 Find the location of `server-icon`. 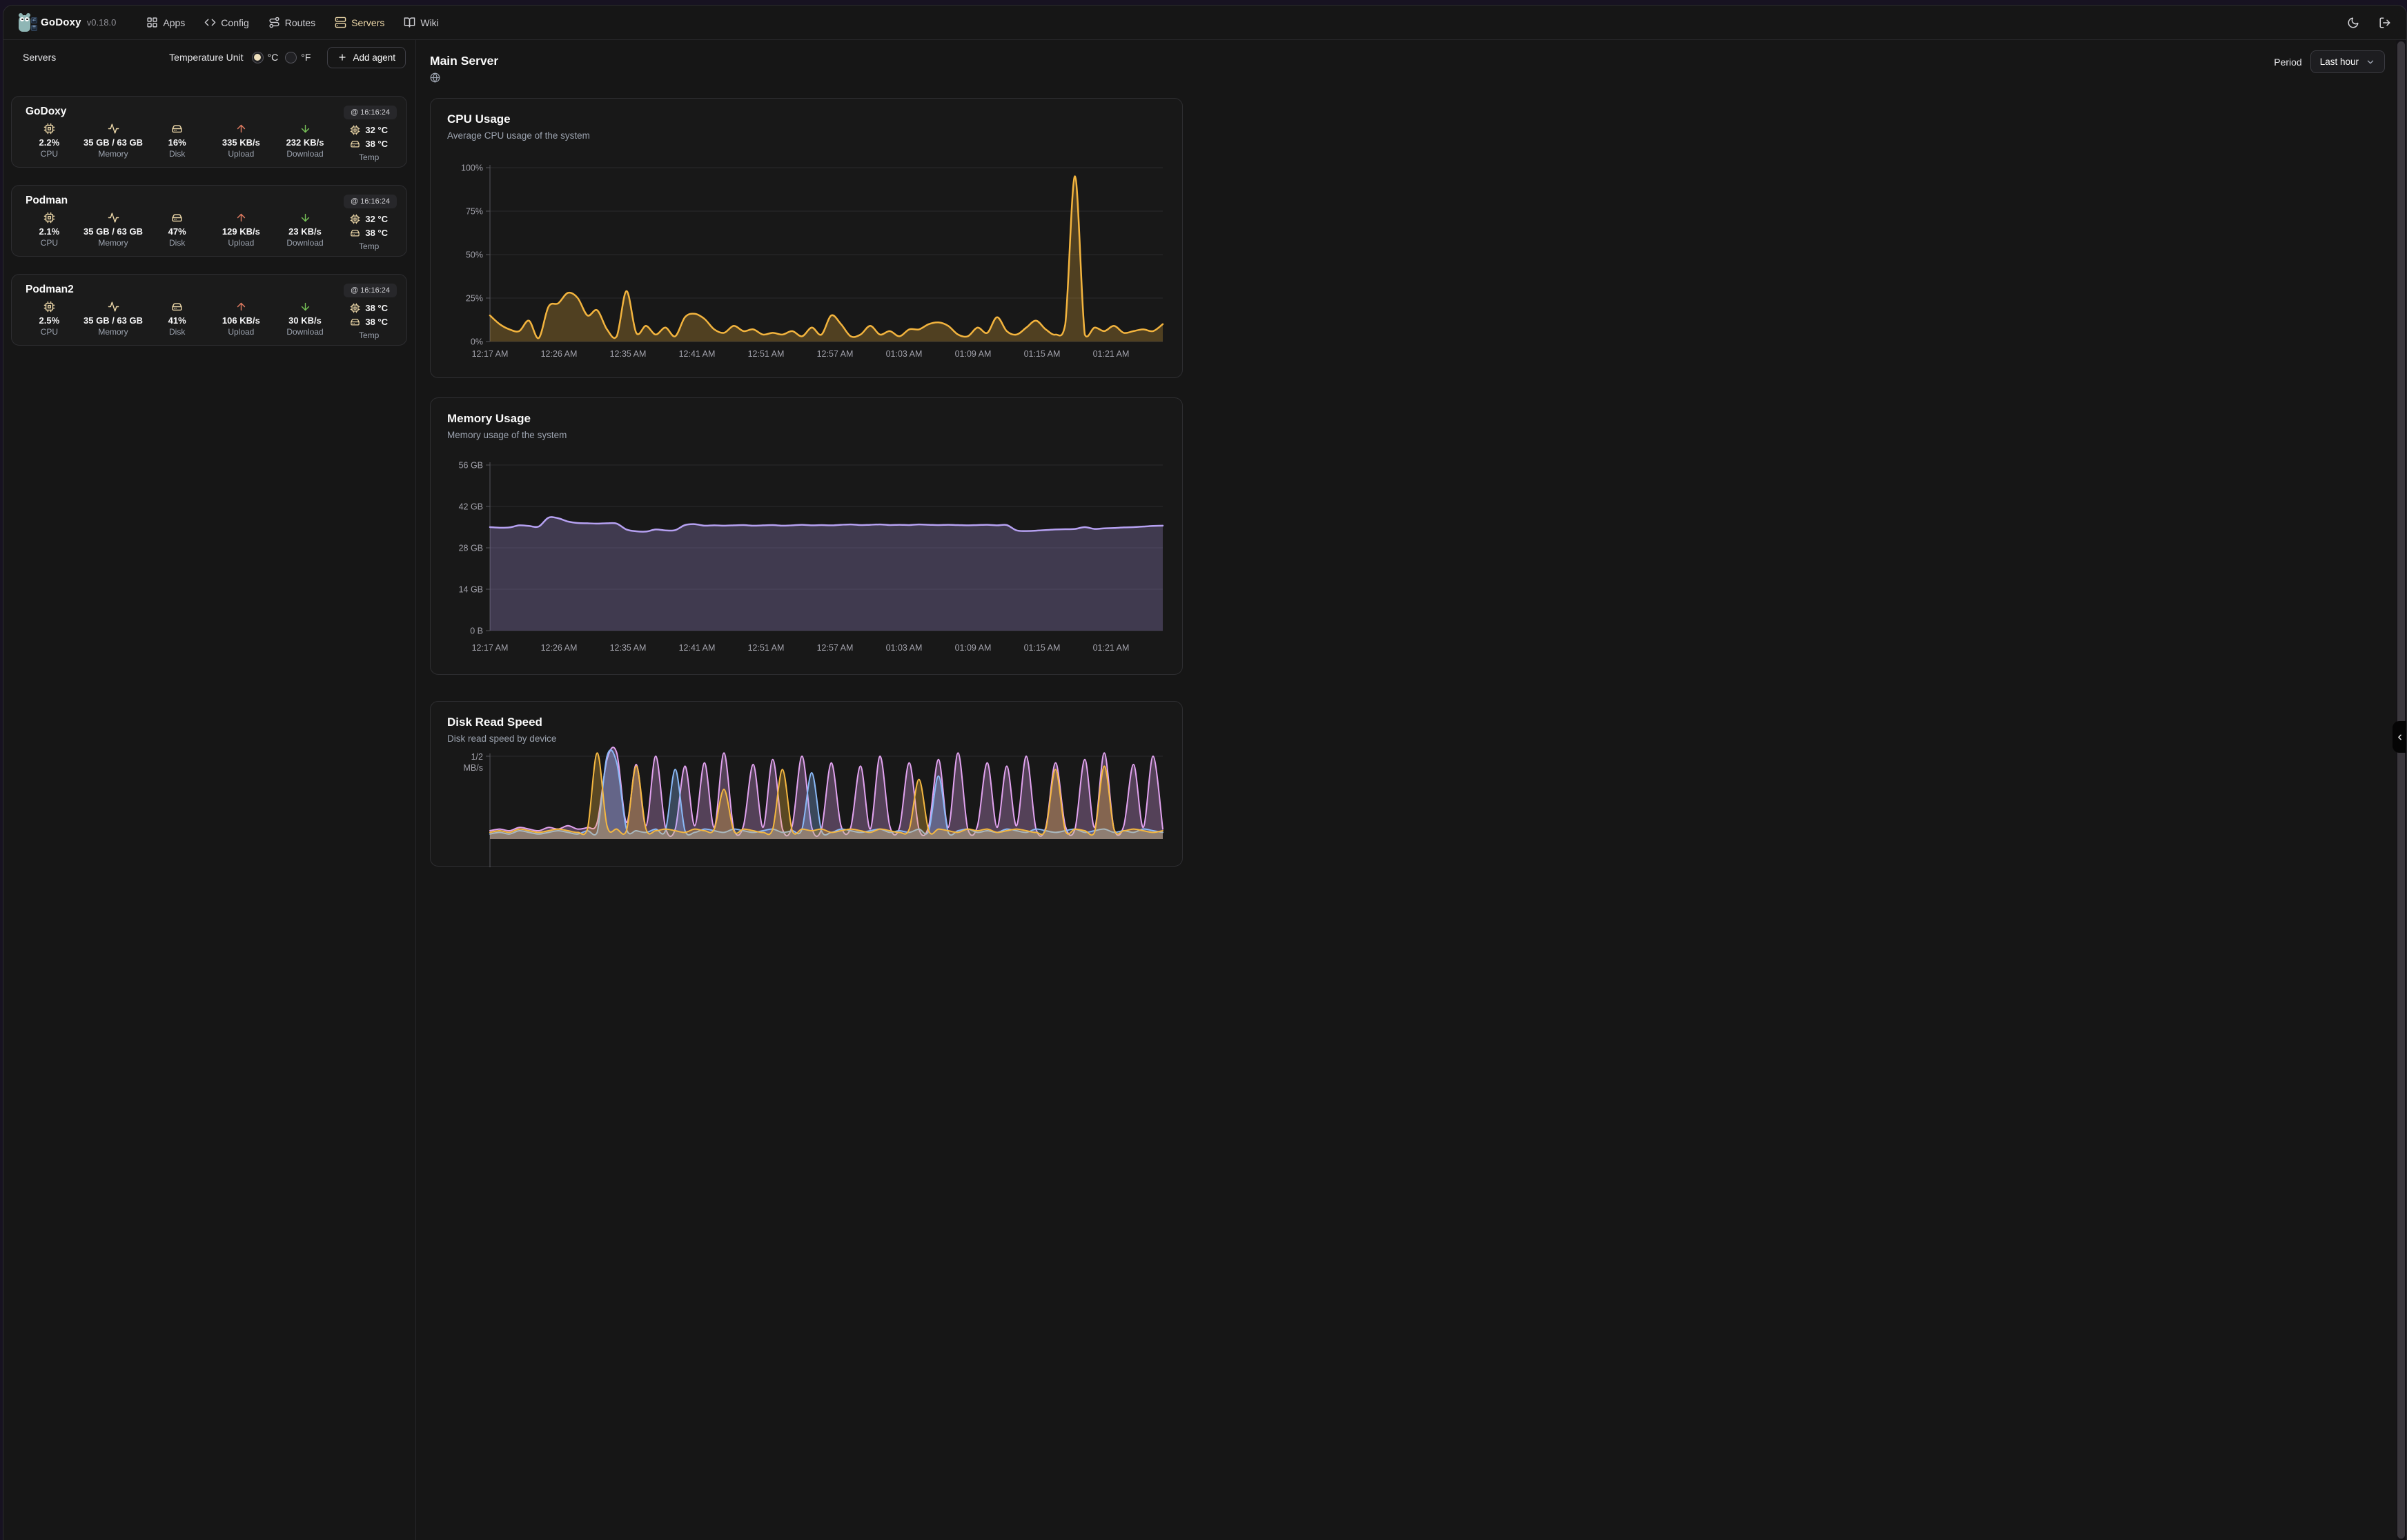

server-icon is located at coordinates (340, 22).